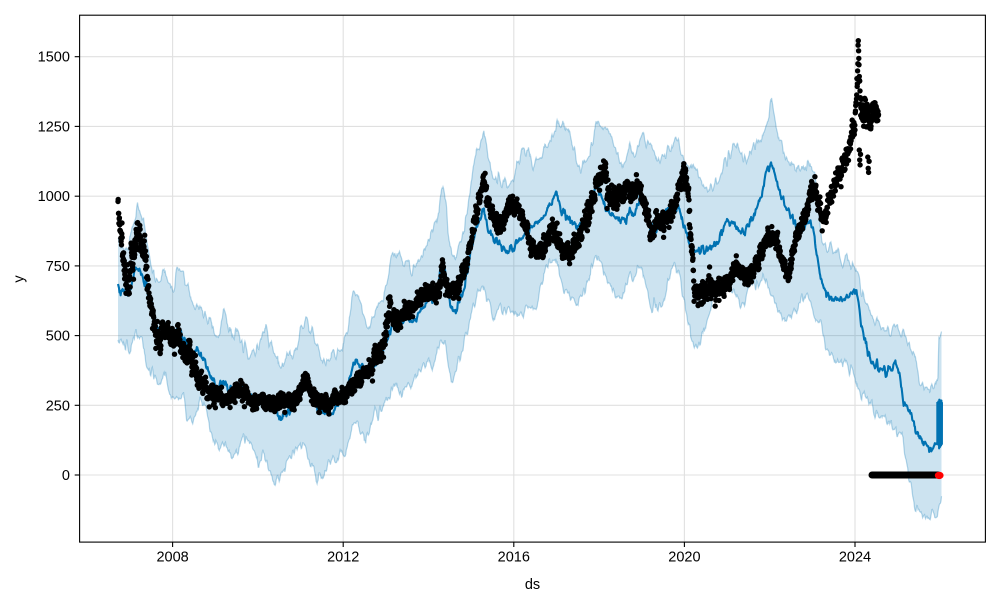  What do you see at coordinates (343, 558) in the screenshot?
I see `svg-text: 2012` at bounding box center [343, 558].